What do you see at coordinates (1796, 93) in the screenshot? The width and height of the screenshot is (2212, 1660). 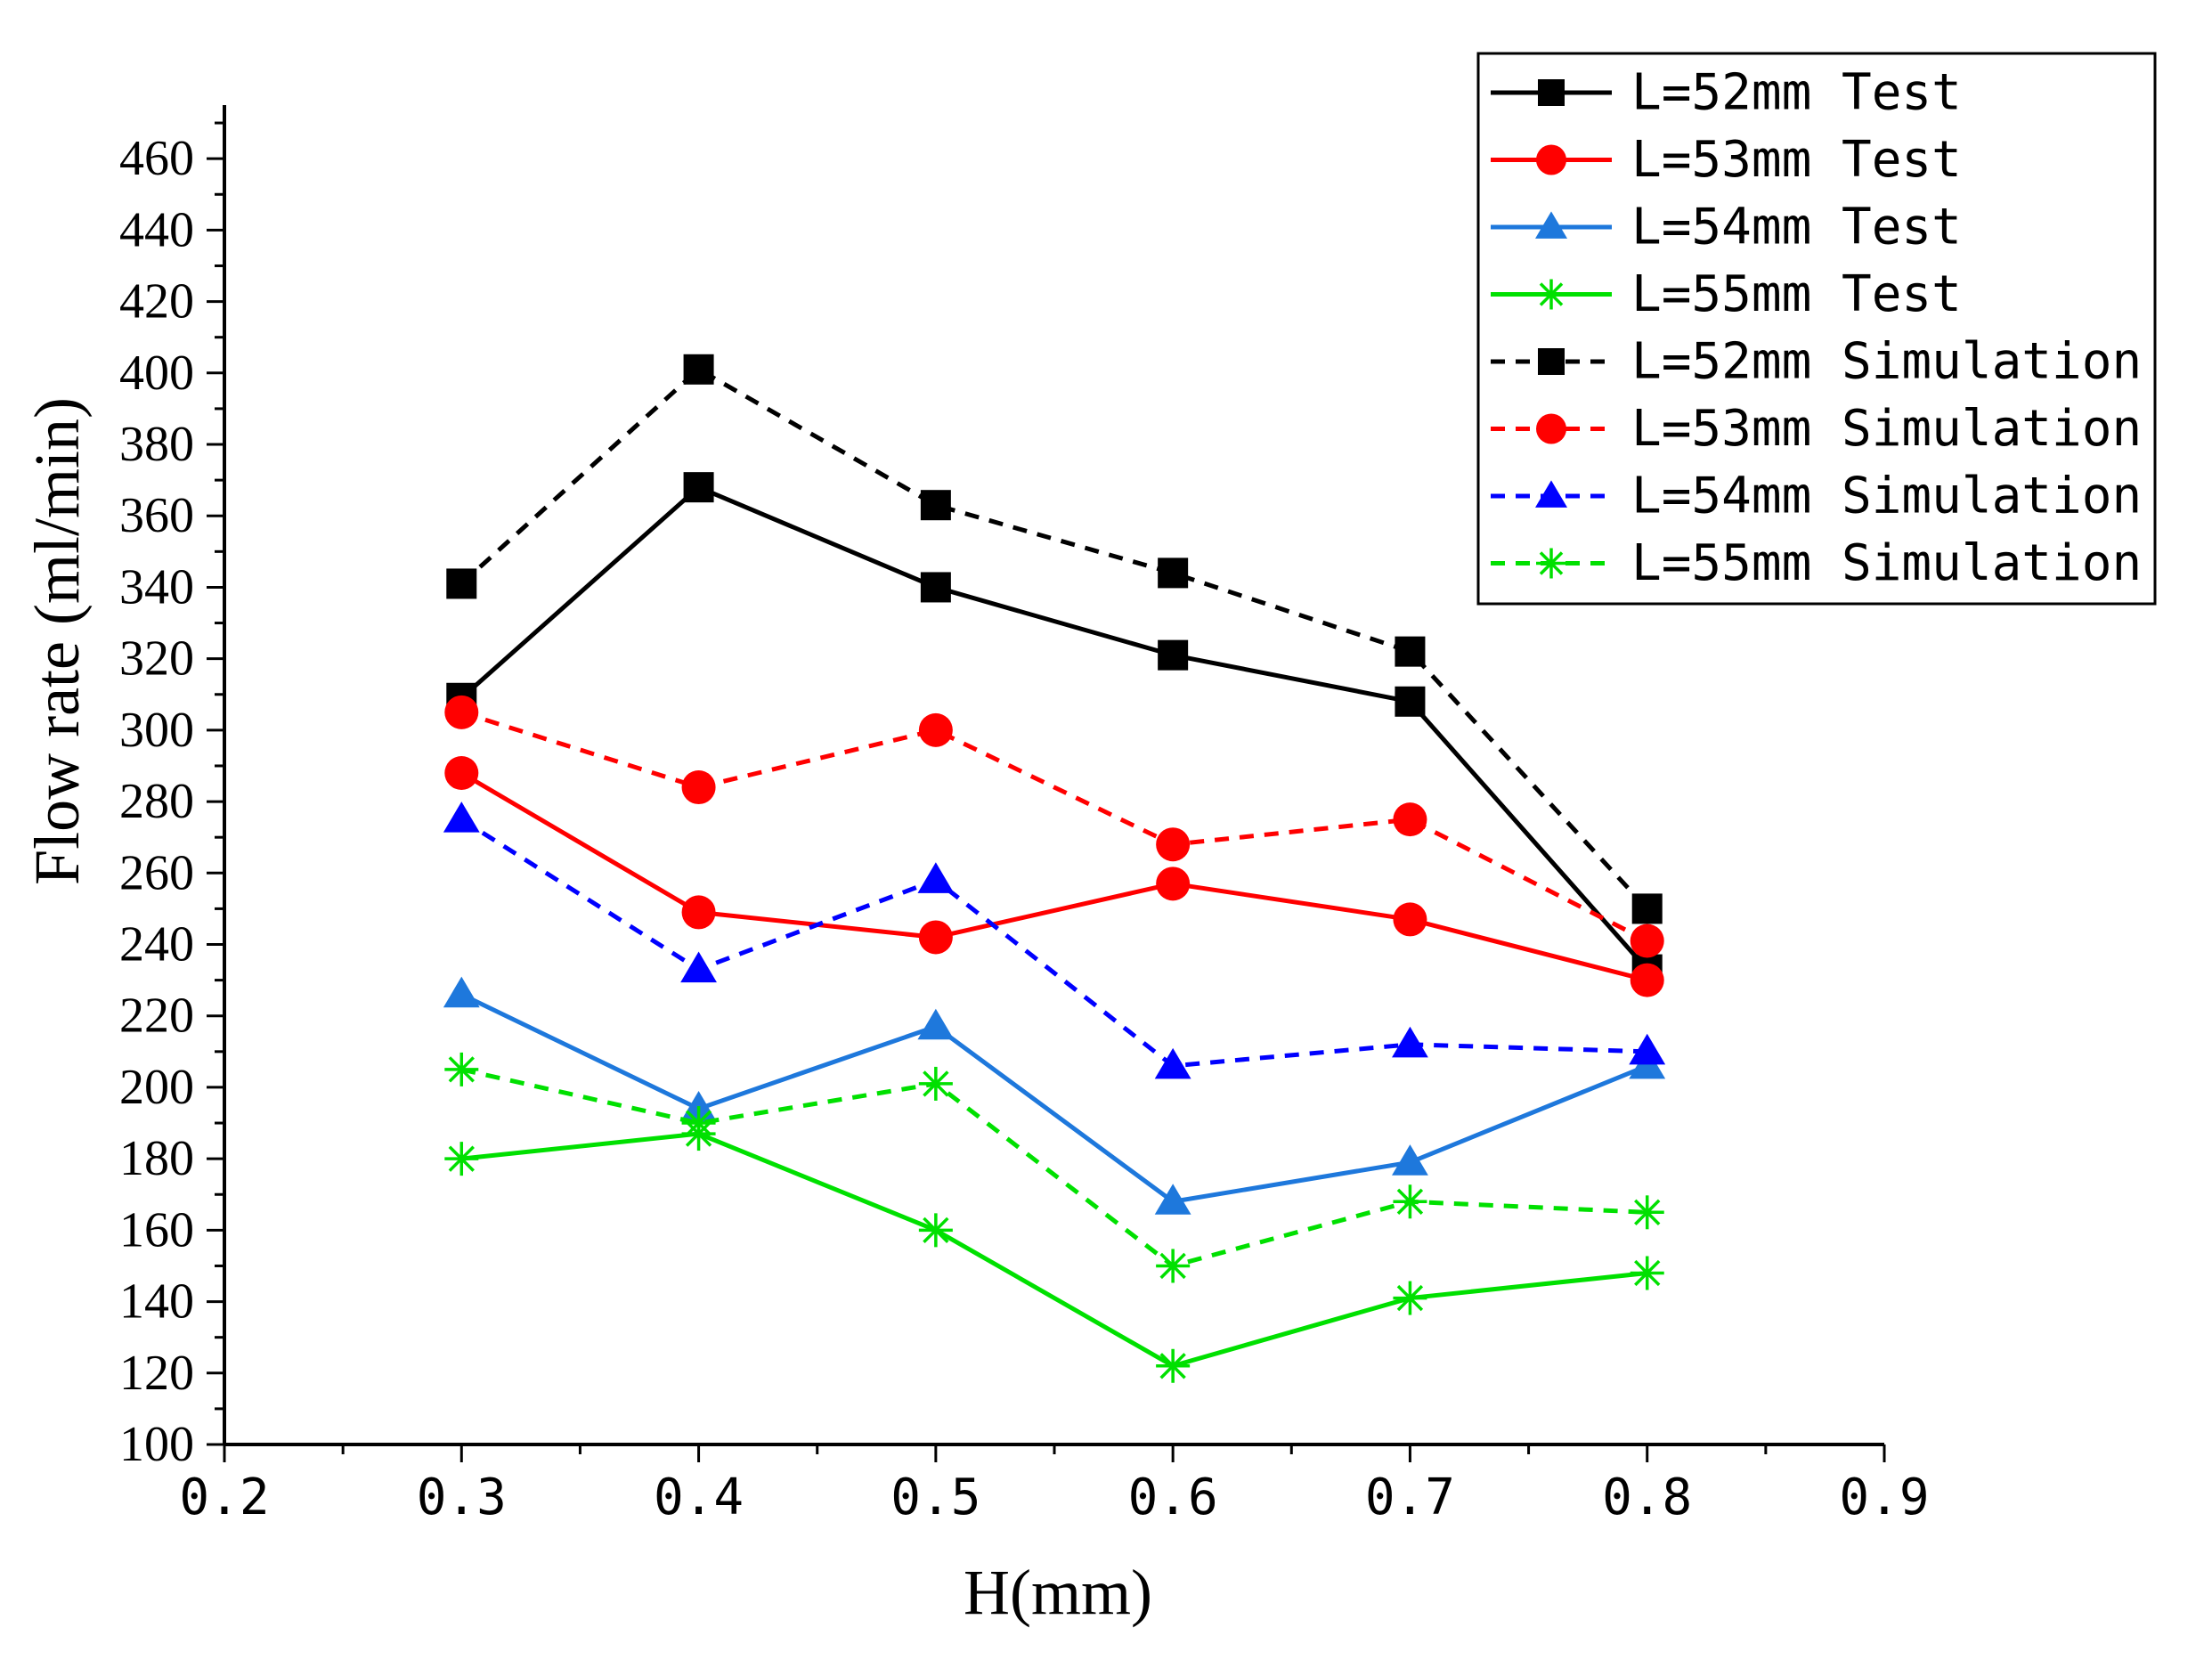 I see `legend-label: L=52mm Test` at bounding box center [1796, 93].